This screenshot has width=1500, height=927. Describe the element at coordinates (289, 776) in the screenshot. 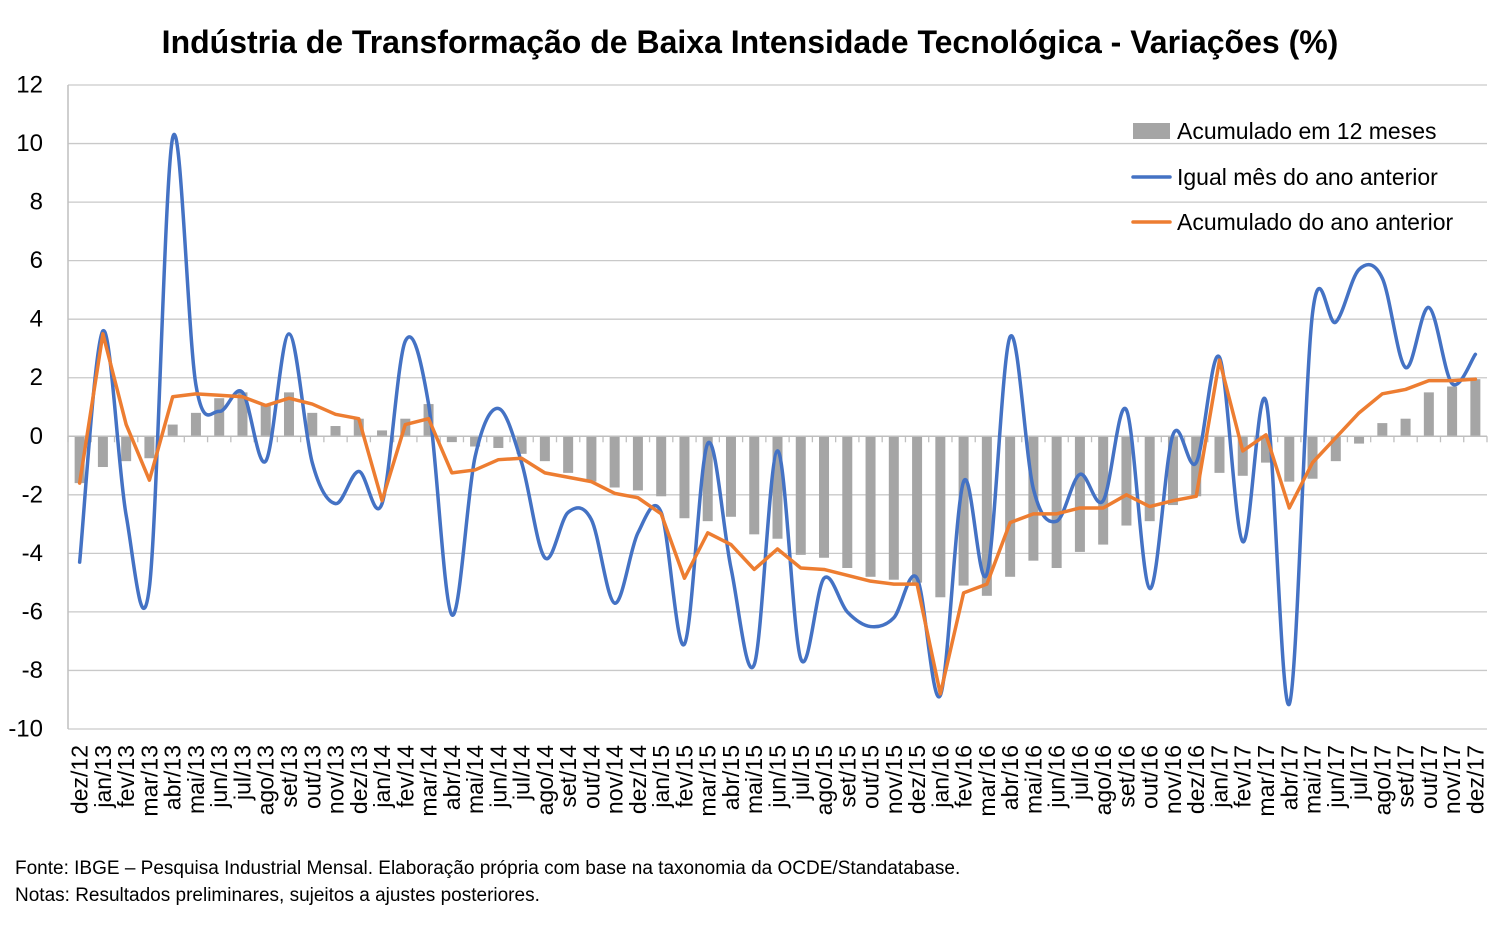

I see `x-tick-label-set-13: set/13` at that location.